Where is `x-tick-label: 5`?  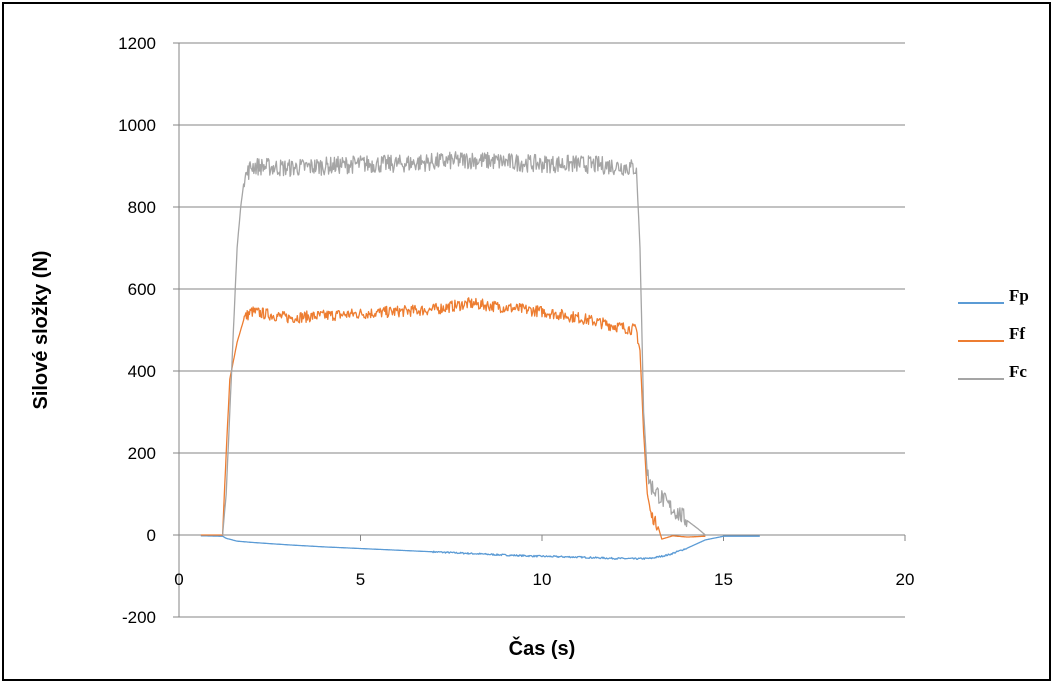
x-tick-label: 5 is located at coordinates (360, 579).